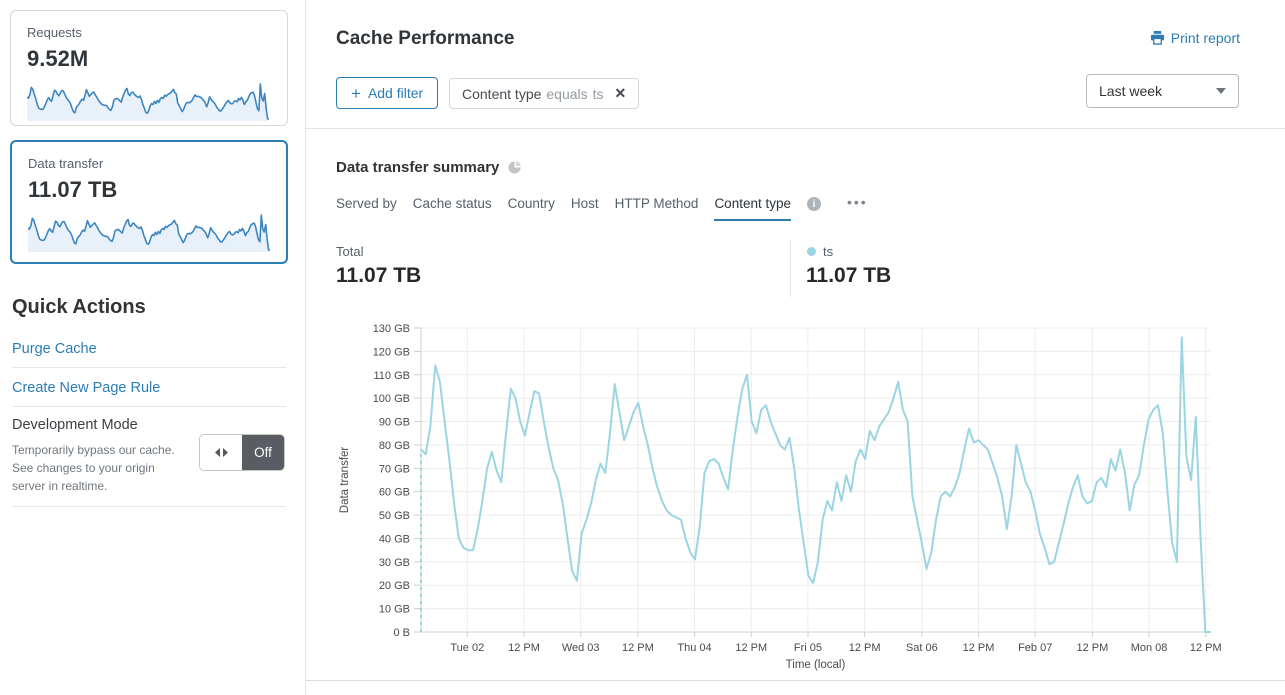  Describe the element at coordinates (394, 493) in the screenshot. I see `svg-text: 60 GB` at that location.